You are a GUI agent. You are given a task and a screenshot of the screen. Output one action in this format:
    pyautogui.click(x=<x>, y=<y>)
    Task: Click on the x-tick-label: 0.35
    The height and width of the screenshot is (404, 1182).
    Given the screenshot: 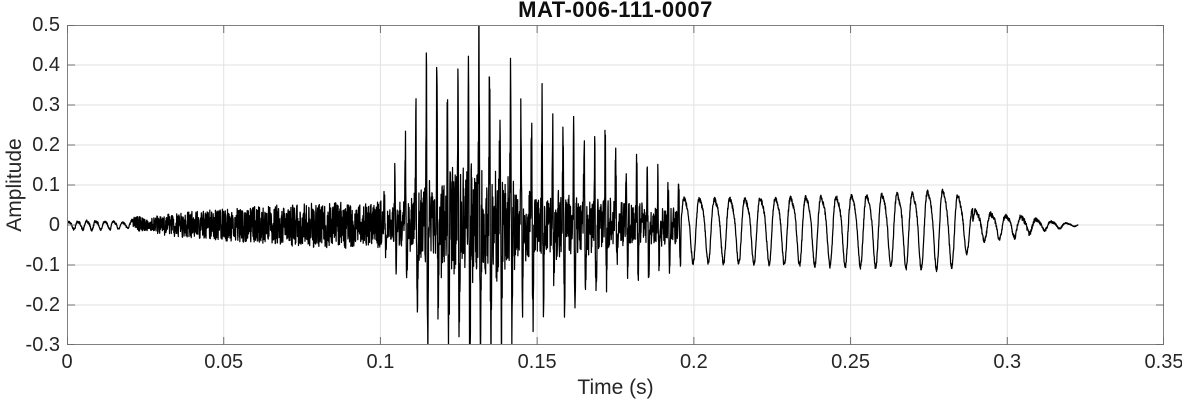 What is the action you would take?
    pyautogui.click(x=1163, y=362)
    